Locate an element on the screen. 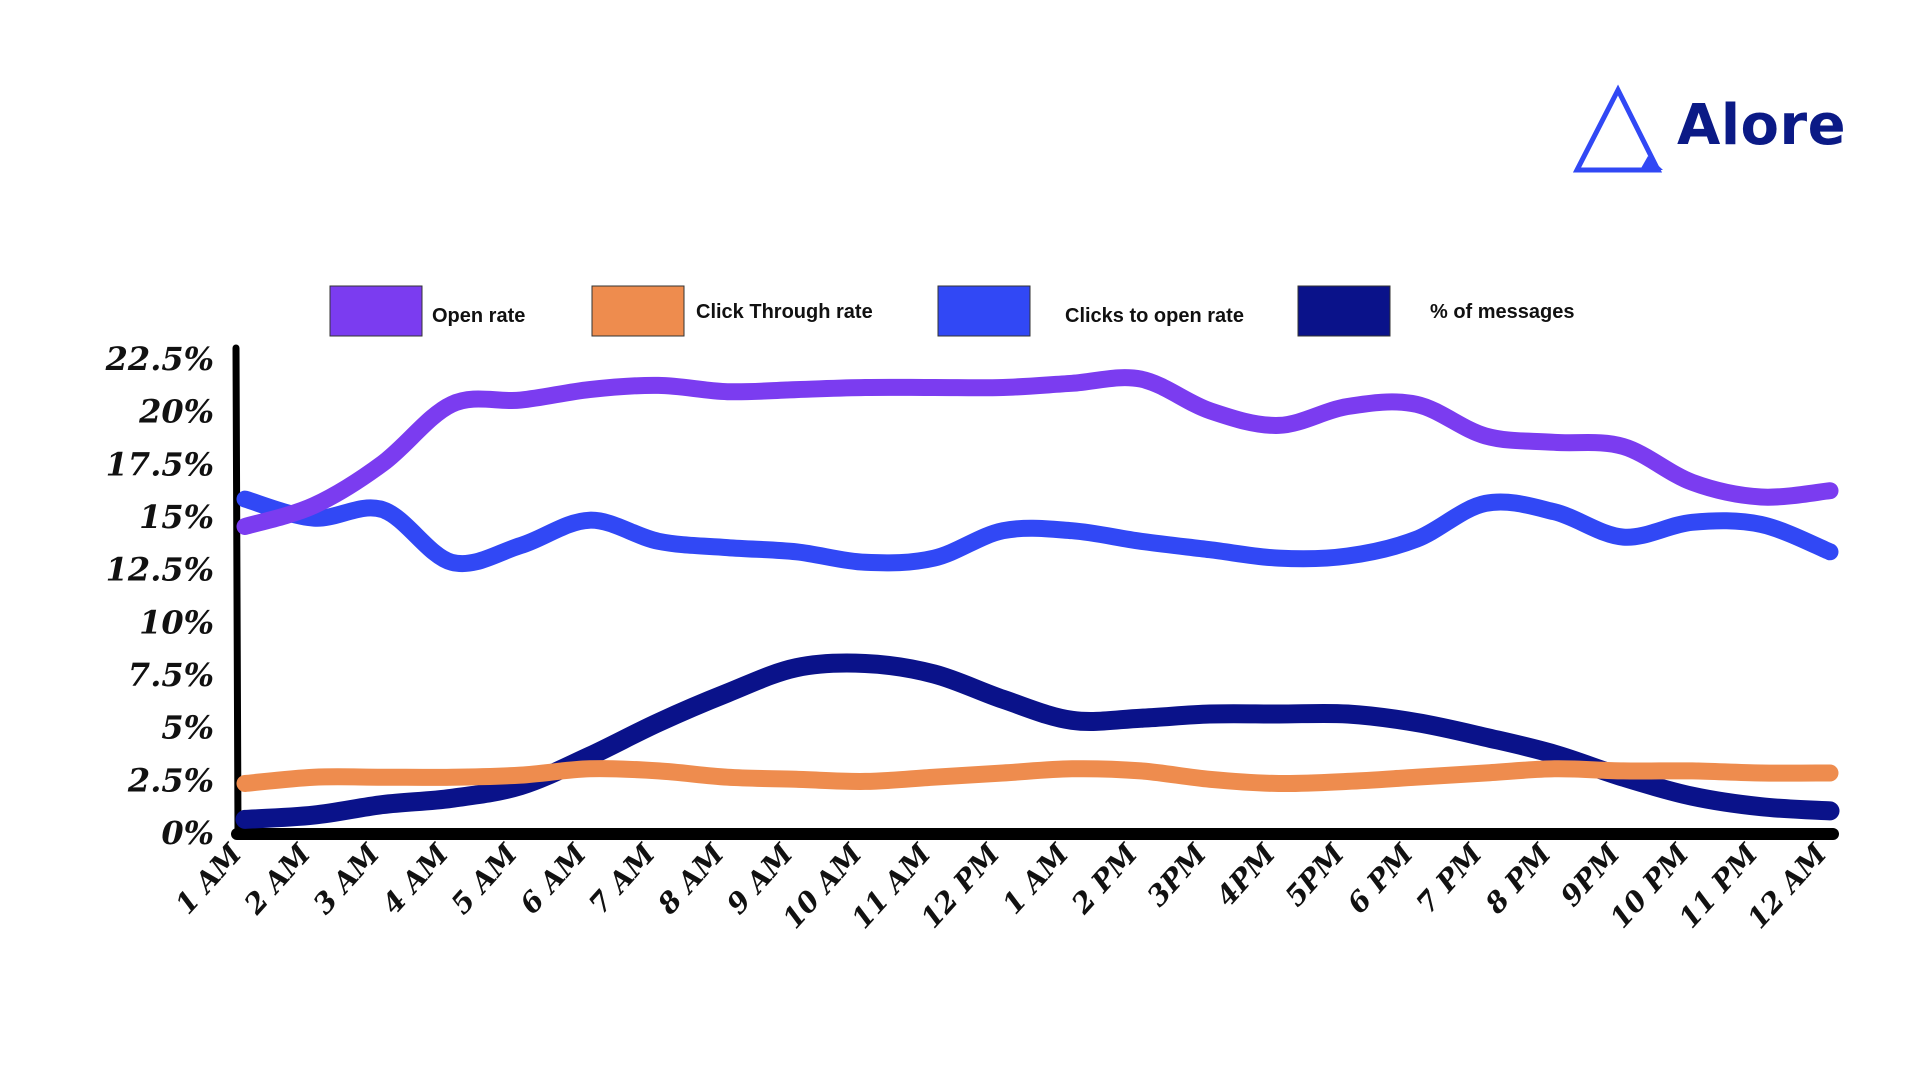 This screenshot has height=1080, width=1920. x-tick-label: 4PM is located at coordinates (1246, 875).